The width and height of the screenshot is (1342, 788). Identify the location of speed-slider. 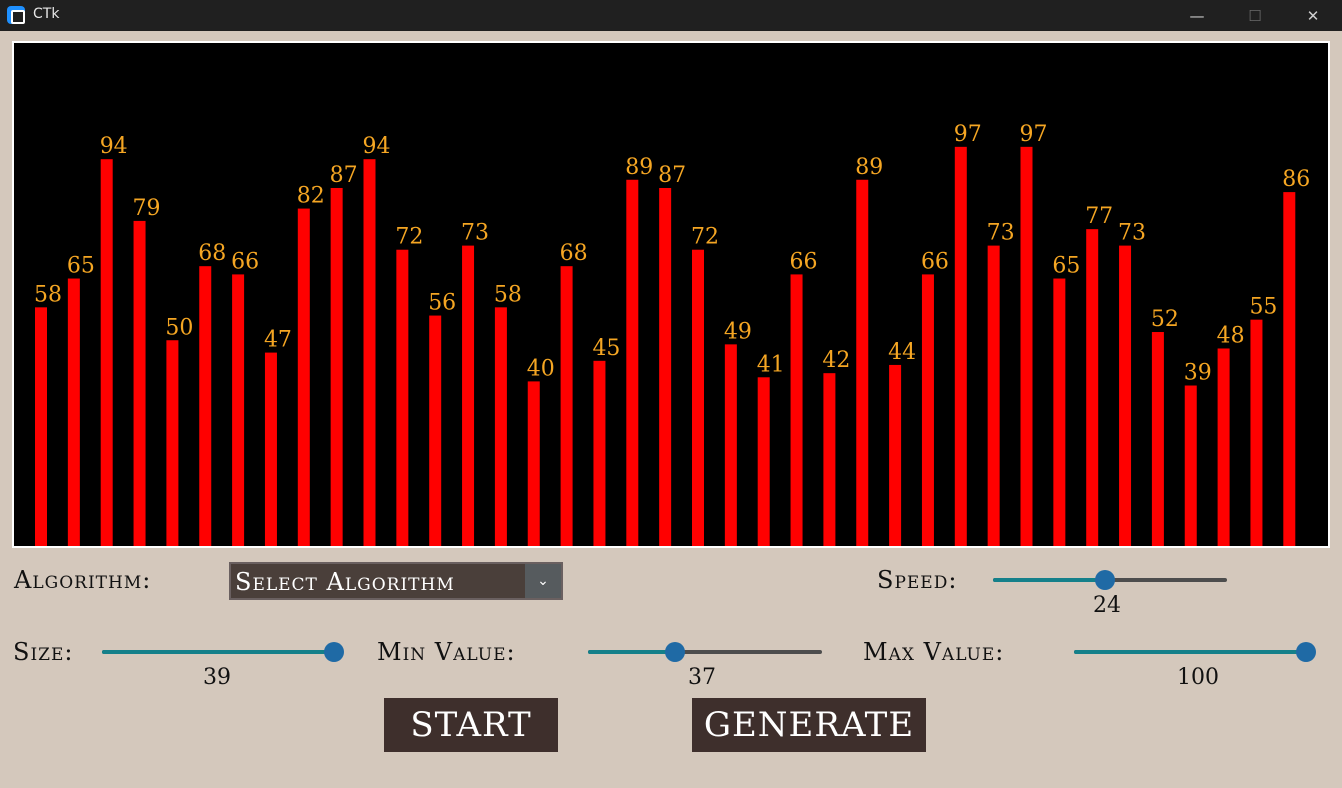
(1110, 580).